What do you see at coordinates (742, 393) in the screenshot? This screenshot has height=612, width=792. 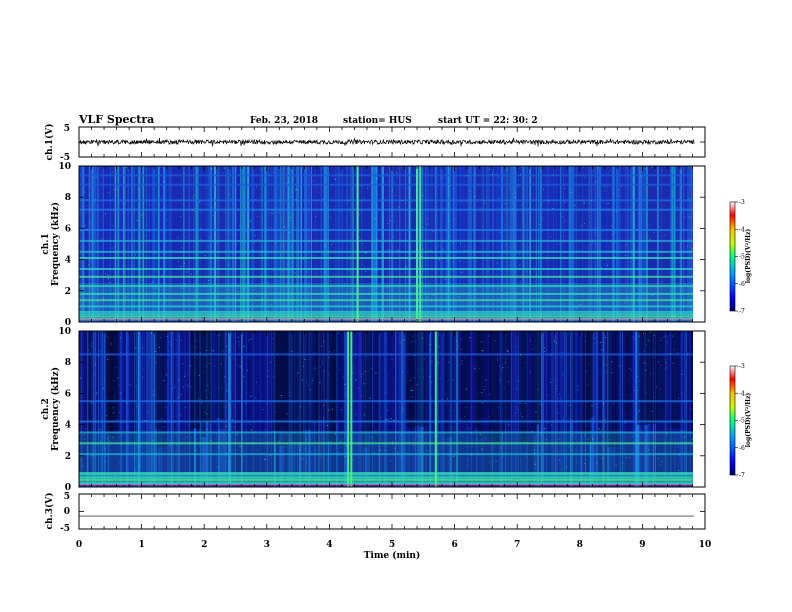 I see `ch2-spectrogram-colorbar-tick-label: -4` at bounding box center [742, 393].